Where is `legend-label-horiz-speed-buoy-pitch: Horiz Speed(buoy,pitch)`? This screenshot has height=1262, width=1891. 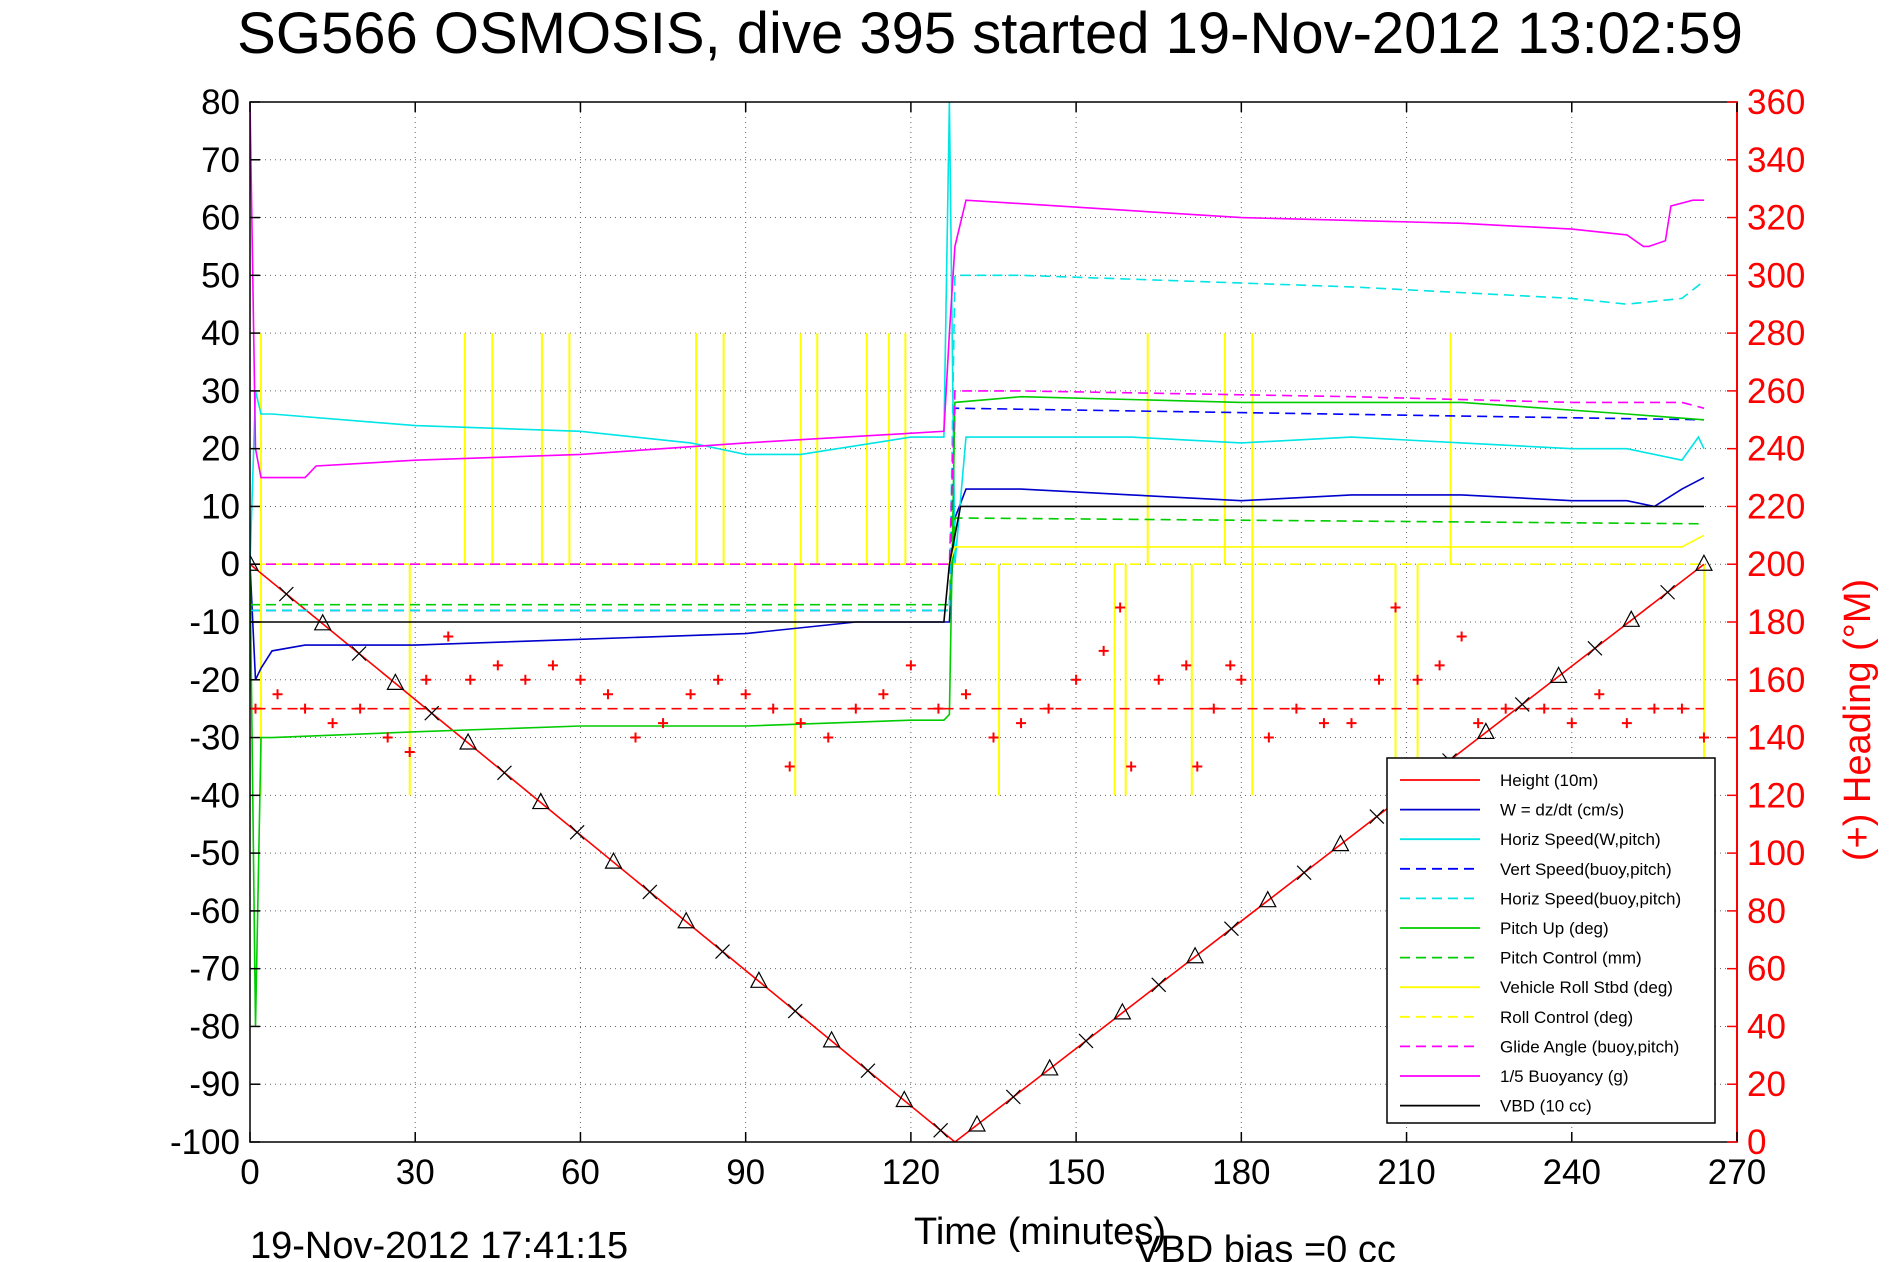
legend-label-horiz-speed-buoy-pitch: Horiz Speed(buoy,pitch) is located at coordinates (1590, 898).